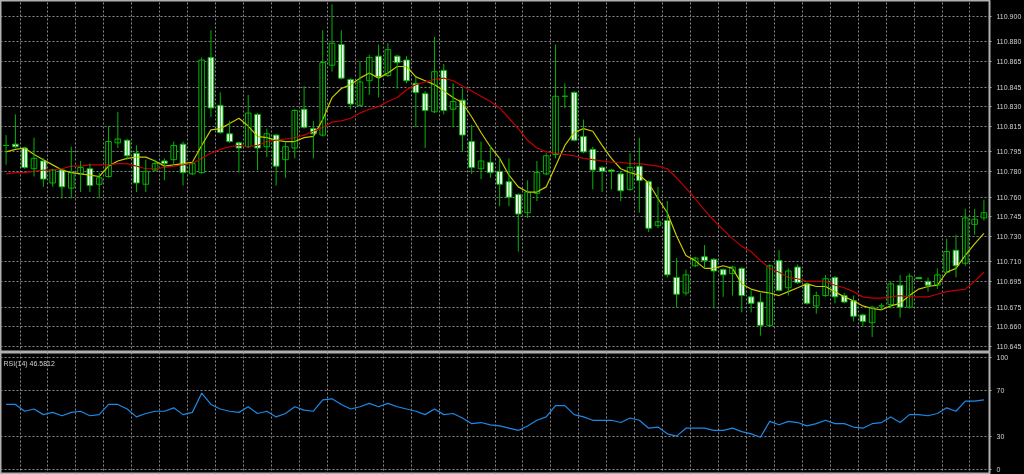 The image size is (1024, 474). What do you see at coordinates (495, 415) in the screenshot?
I see `line-series` at bounding box center [495, 415].